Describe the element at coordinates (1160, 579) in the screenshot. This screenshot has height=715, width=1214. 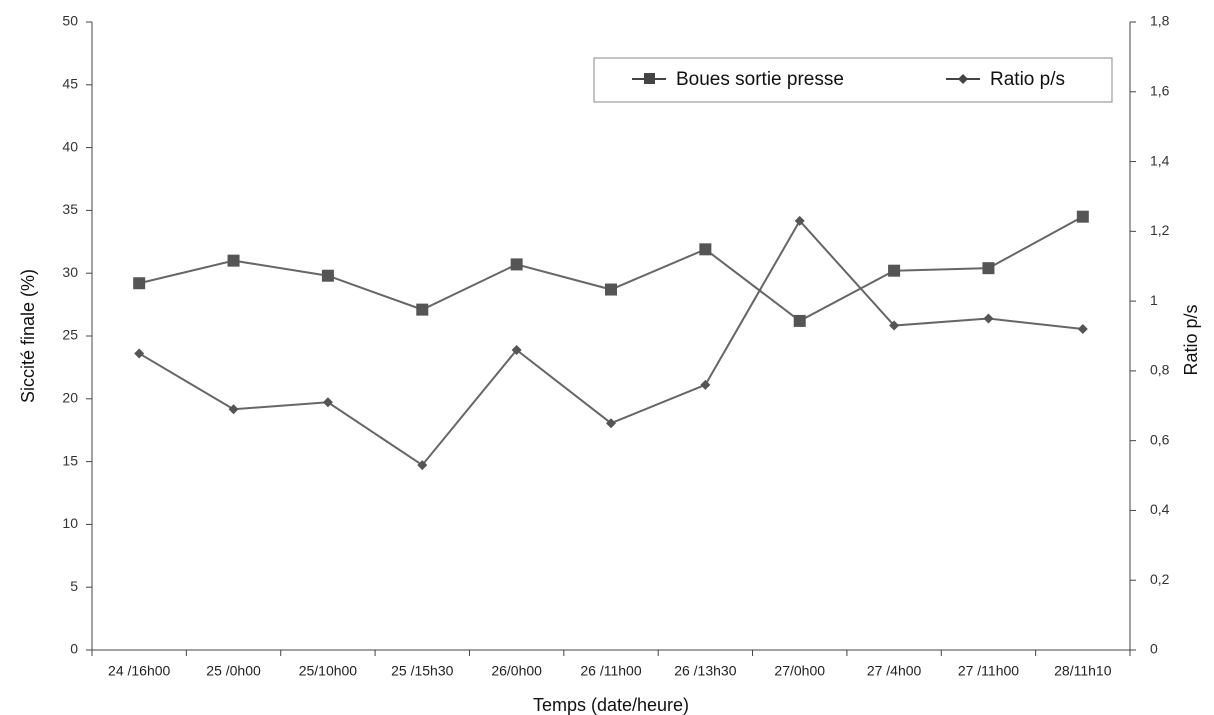
I see `right-tick-label: 0,2` at that location.